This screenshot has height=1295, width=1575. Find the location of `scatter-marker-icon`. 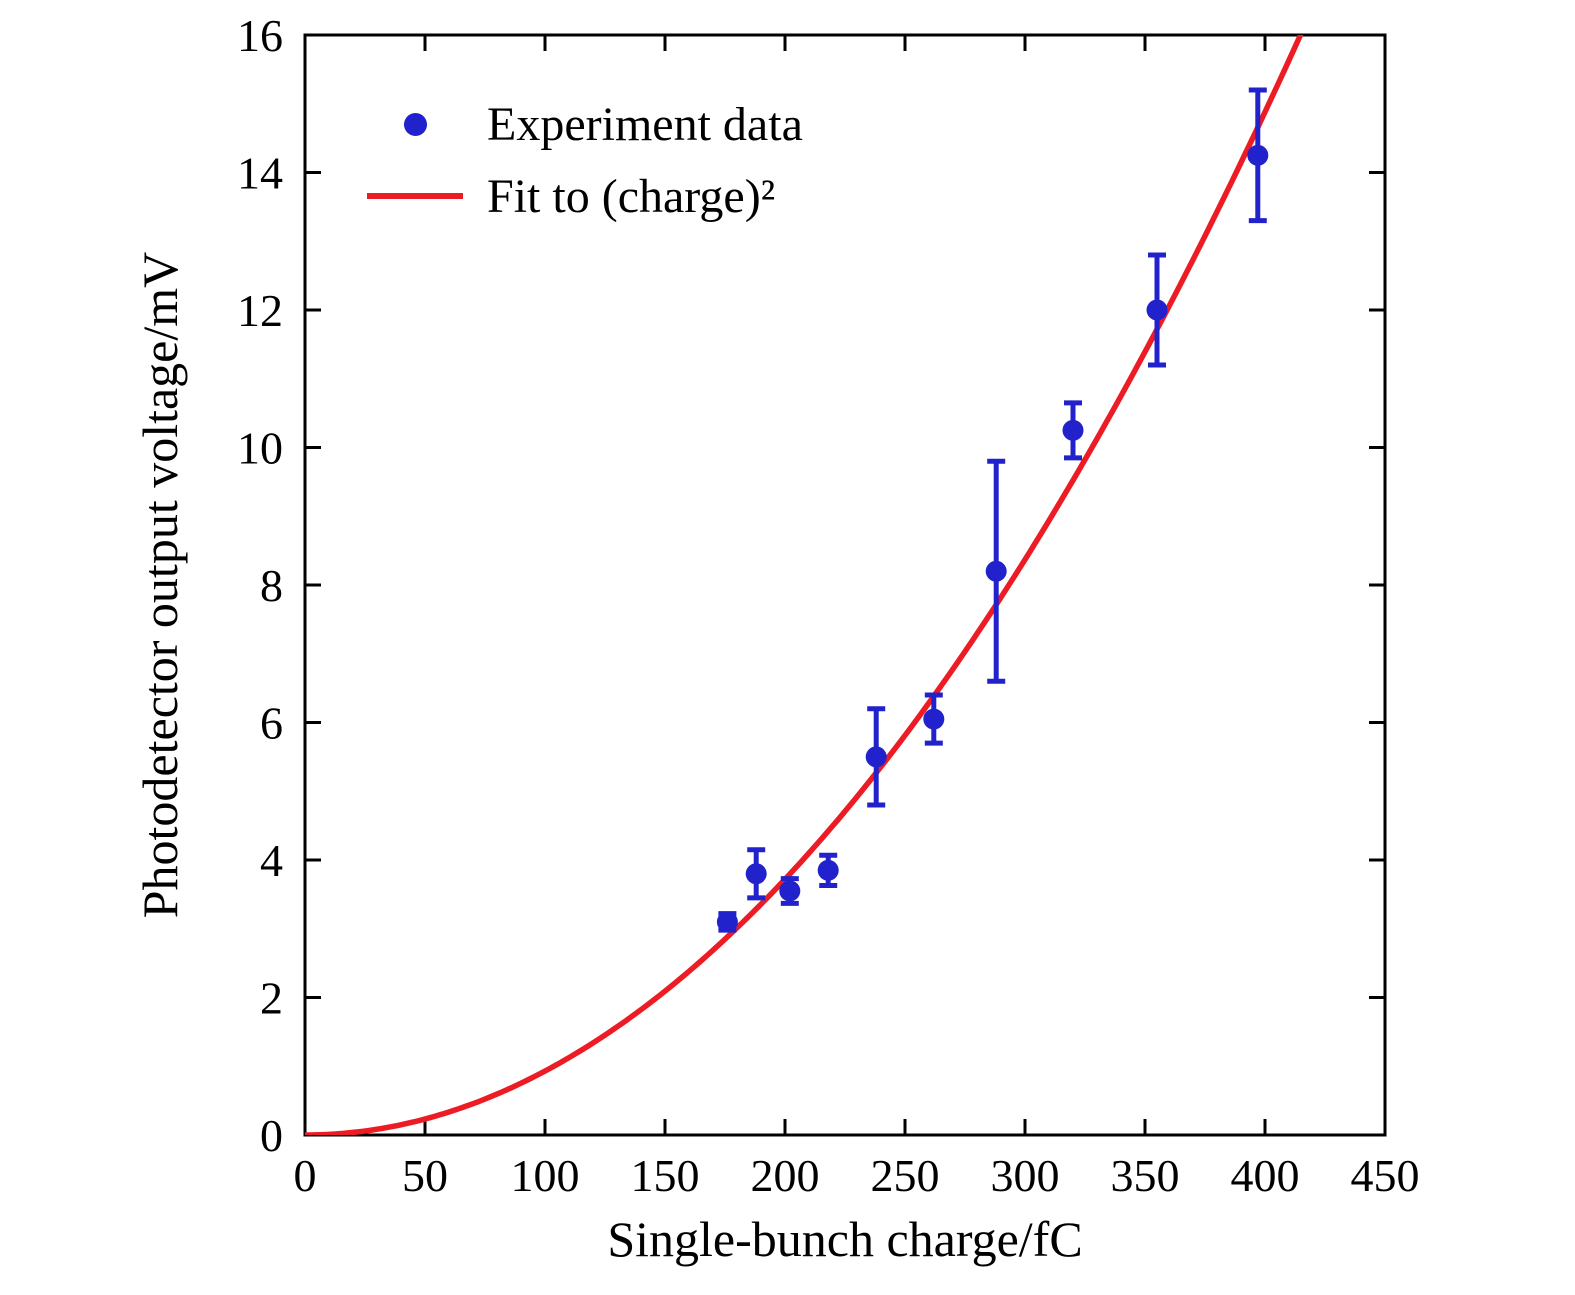

scatter-marker-icon is located at coordinates (415, 124).